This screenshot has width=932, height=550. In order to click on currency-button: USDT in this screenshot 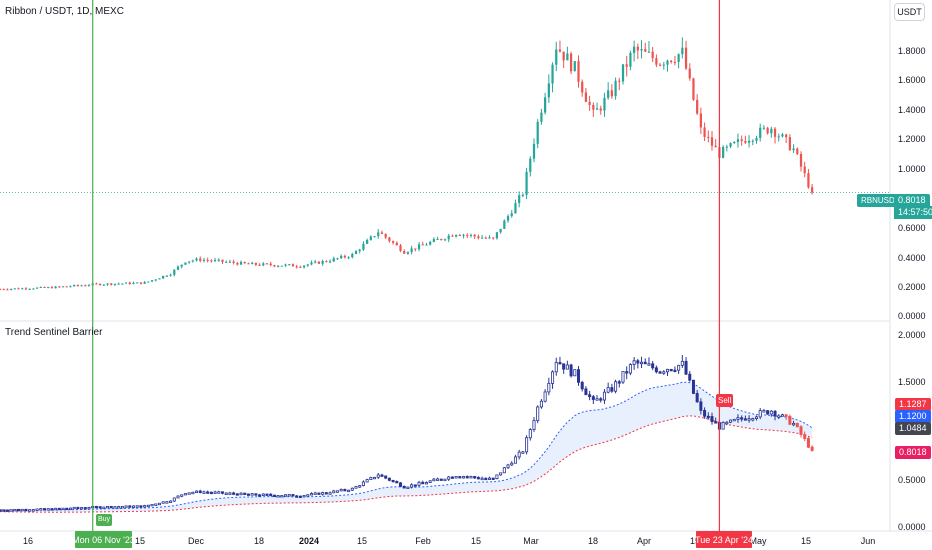, I will do `click(909, 12)`.